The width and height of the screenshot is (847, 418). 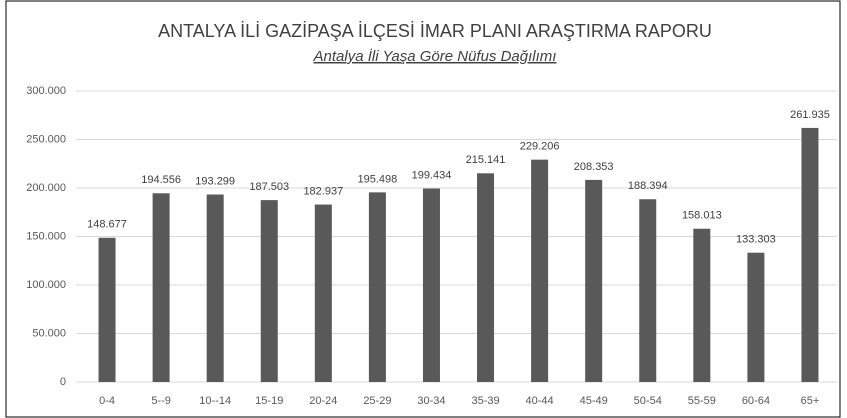 I want to click on x-tick-label: 30-34, so click(x=431, y=401).